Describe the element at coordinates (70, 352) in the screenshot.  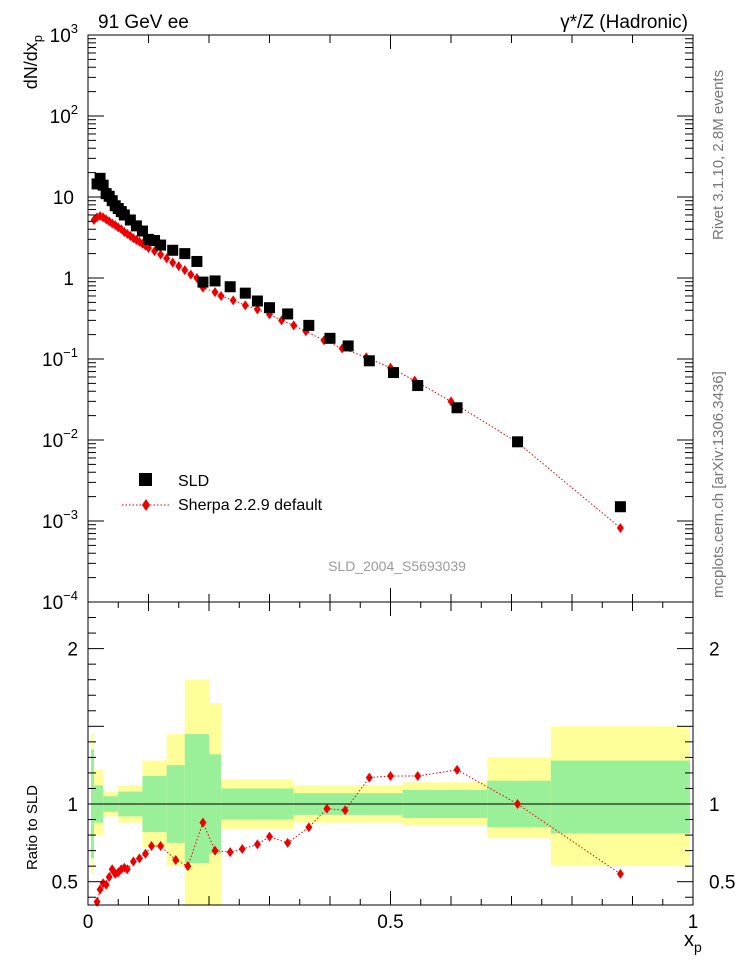
I see `tick-label-exponent: −1` at that location.